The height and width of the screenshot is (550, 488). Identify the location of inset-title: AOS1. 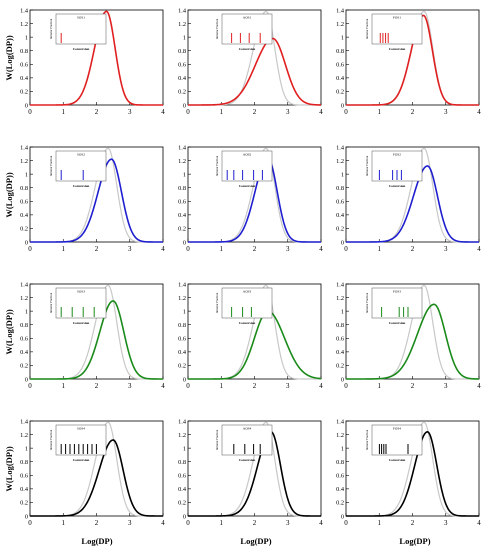
(247, 18).